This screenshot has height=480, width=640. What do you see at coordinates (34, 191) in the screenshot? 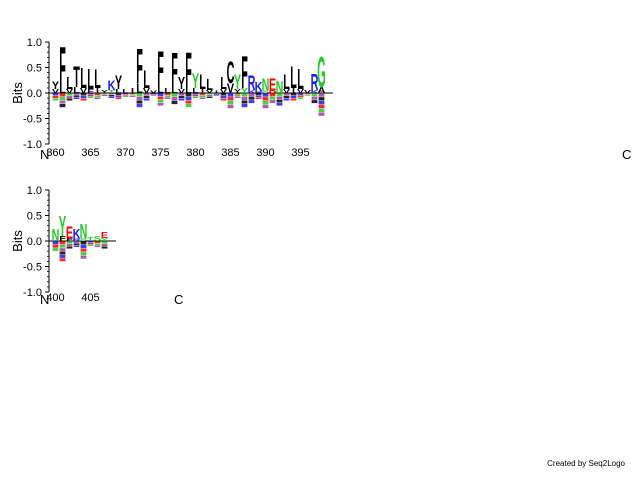
I see `y-tick-label: 1.0` at bounding box center [34, 191].